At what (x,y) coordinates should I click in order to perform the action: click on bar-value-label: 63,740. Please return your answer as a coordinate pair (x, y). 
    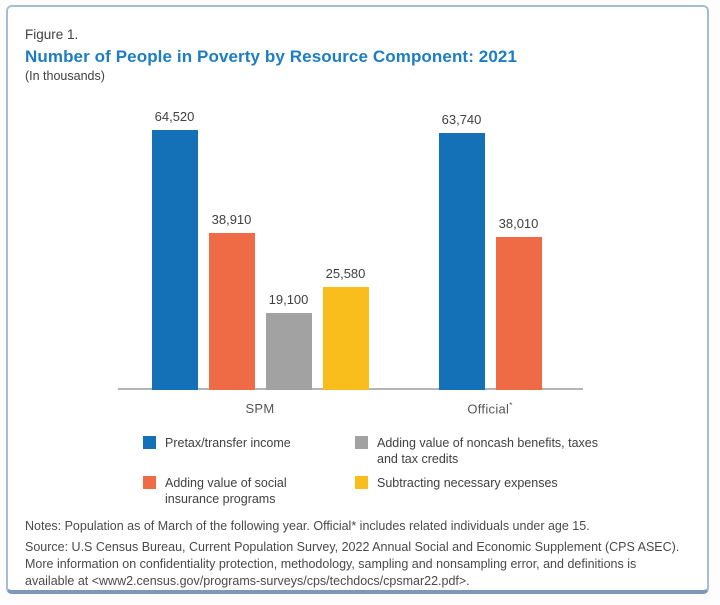
    Looking at the image, I should click on (461, 120).